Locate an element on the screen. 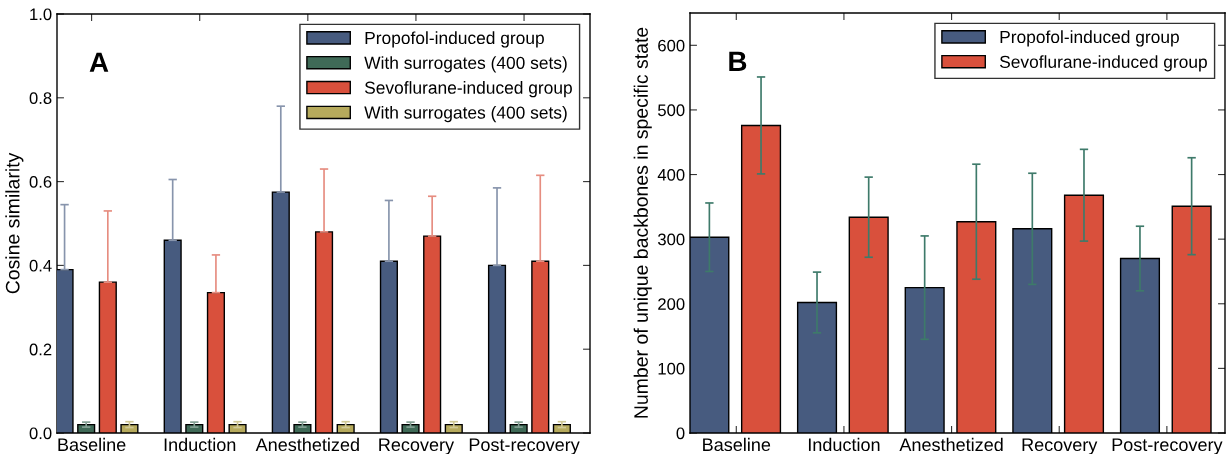 This screenshot has height=454, width=1226. y-tick-label: 0.0 is located at coordinates (40, 433).